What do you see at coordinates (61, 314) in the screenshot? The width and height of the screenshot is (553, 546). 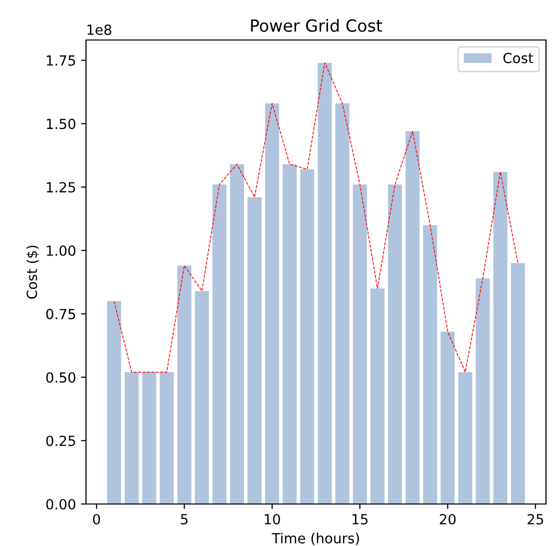 I see `y-tick-label: 0.75` at bounding box center [61, 314].